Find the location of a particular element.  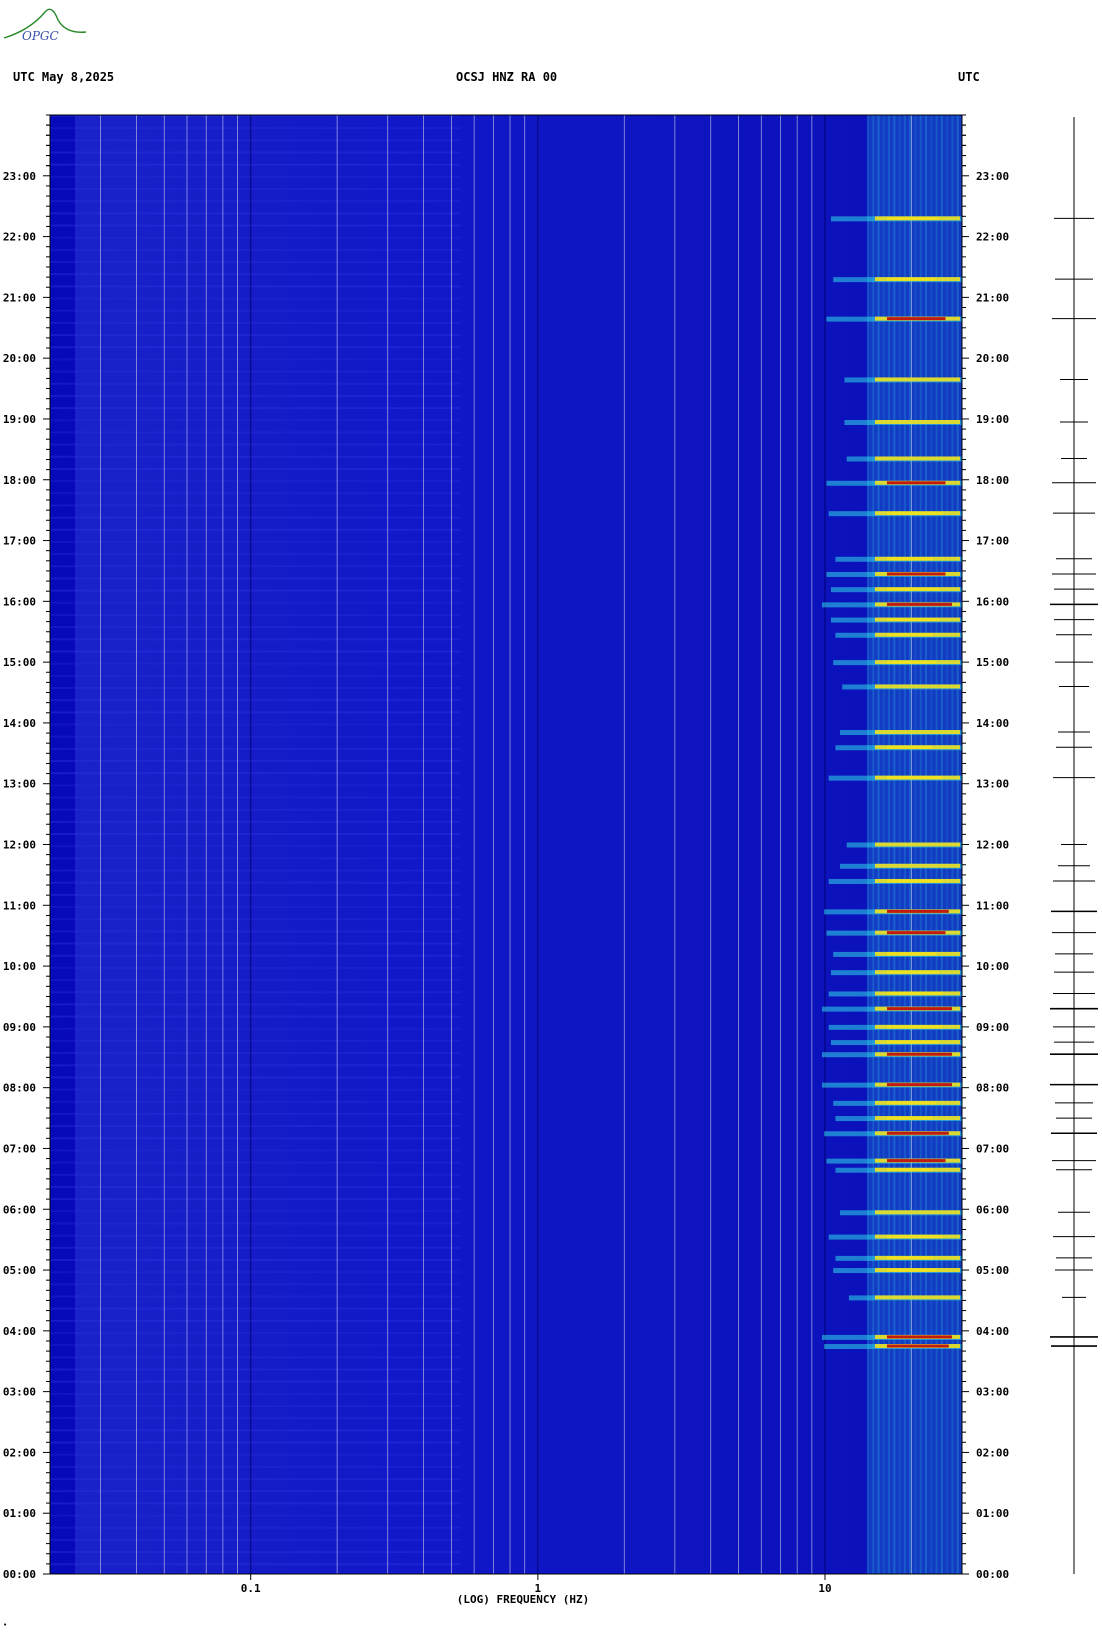

y-tick-label-left: 10:00 is located at coordinates (19, 966).